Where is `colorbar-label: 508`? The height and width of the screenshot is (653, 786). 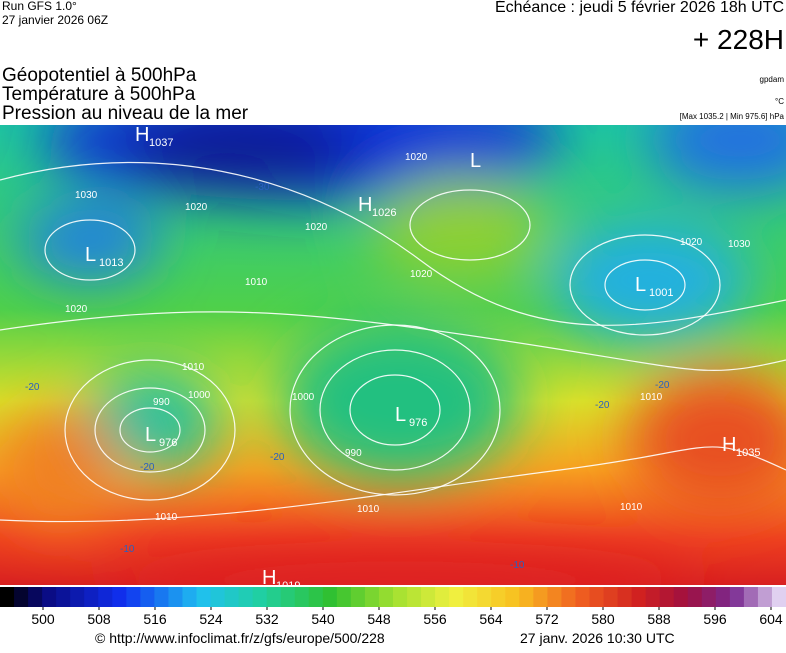
colorbar-label: 508 is located at coordinates (99, 619).